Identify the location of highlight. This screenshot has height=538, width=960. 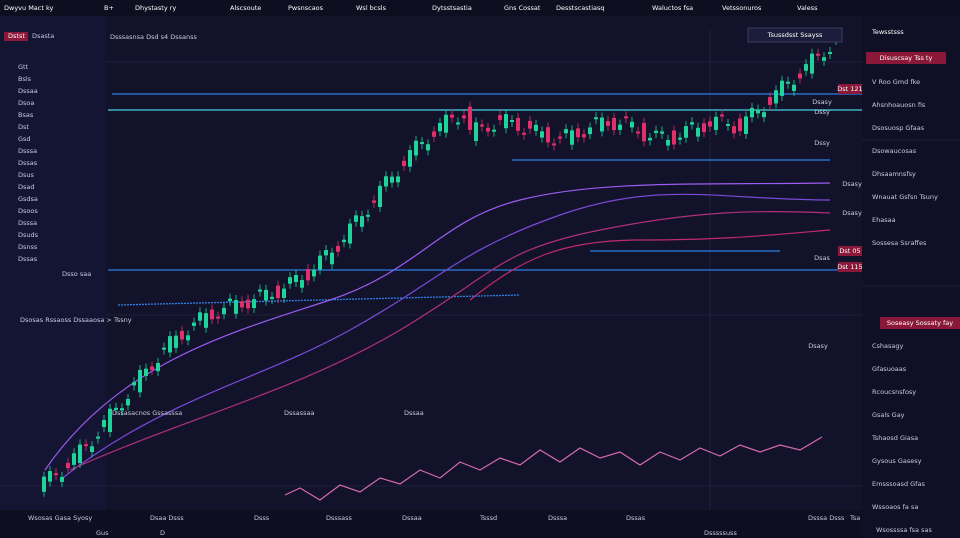
(906, 58).